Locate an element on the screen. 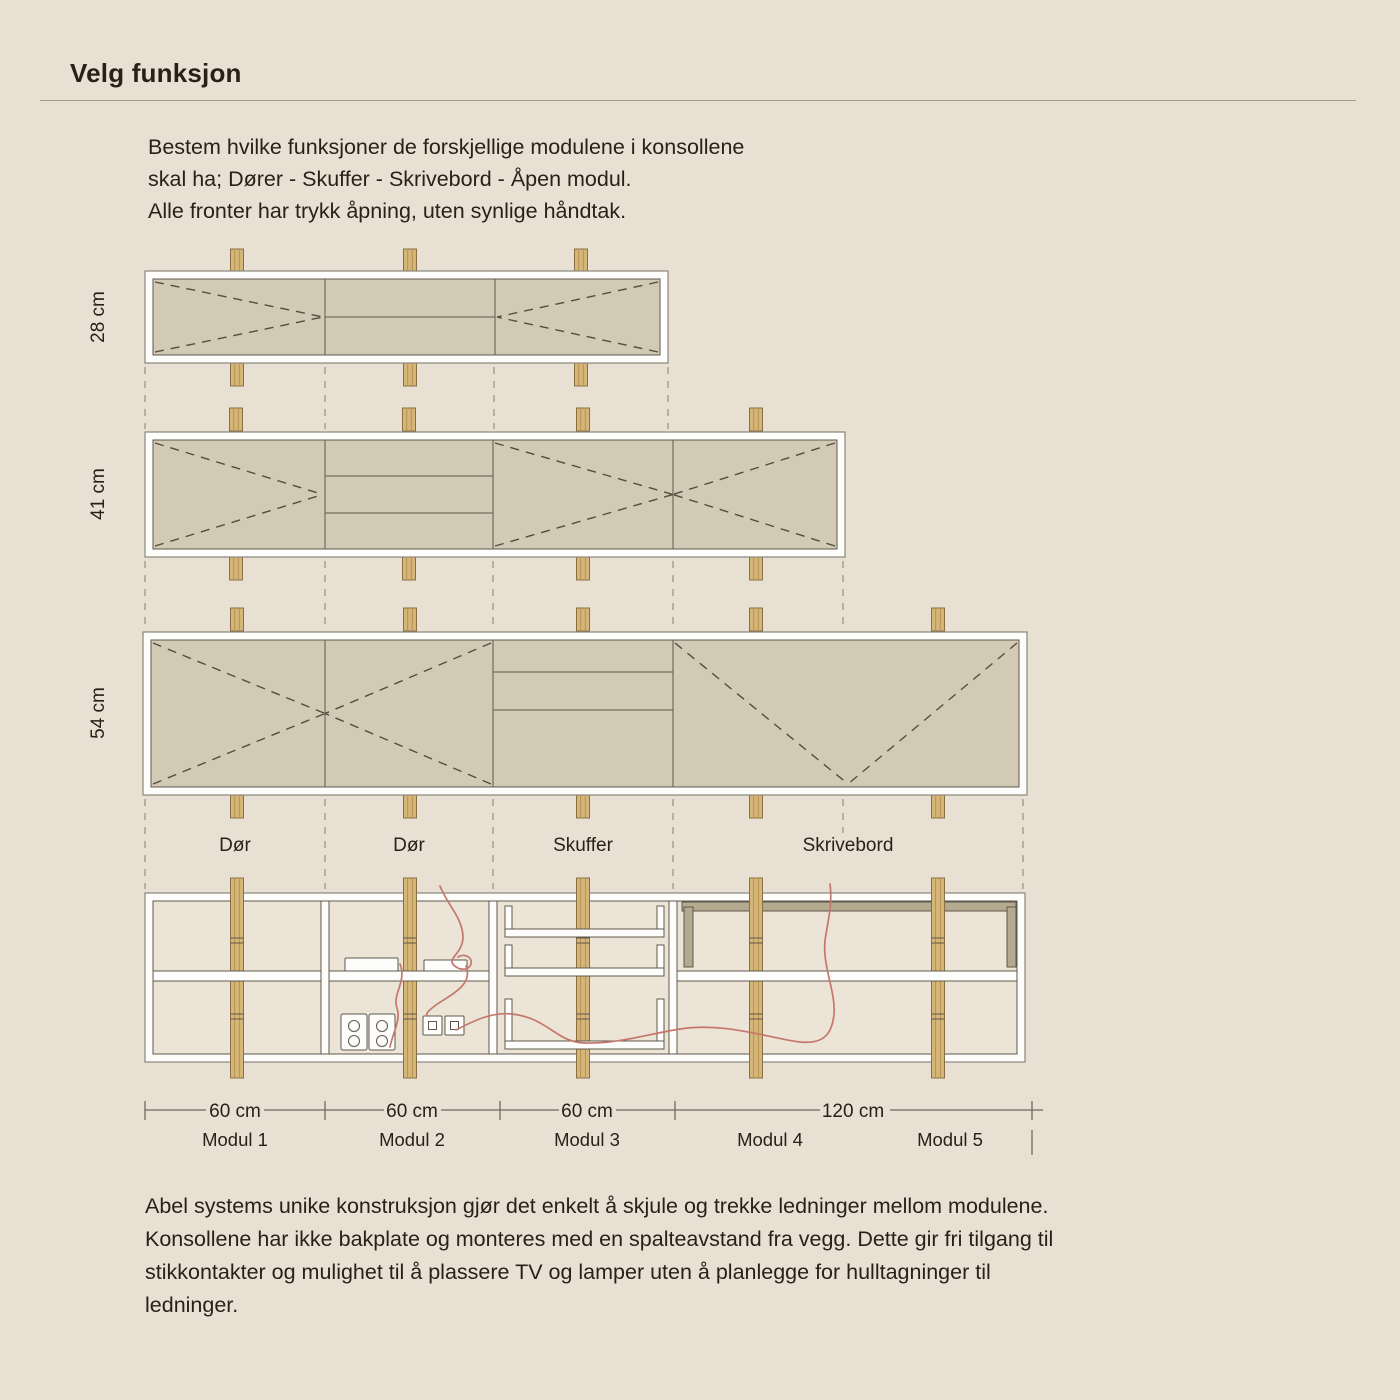 The image size is (1400, 1400). desk-board is located at coordinates (849, 934).